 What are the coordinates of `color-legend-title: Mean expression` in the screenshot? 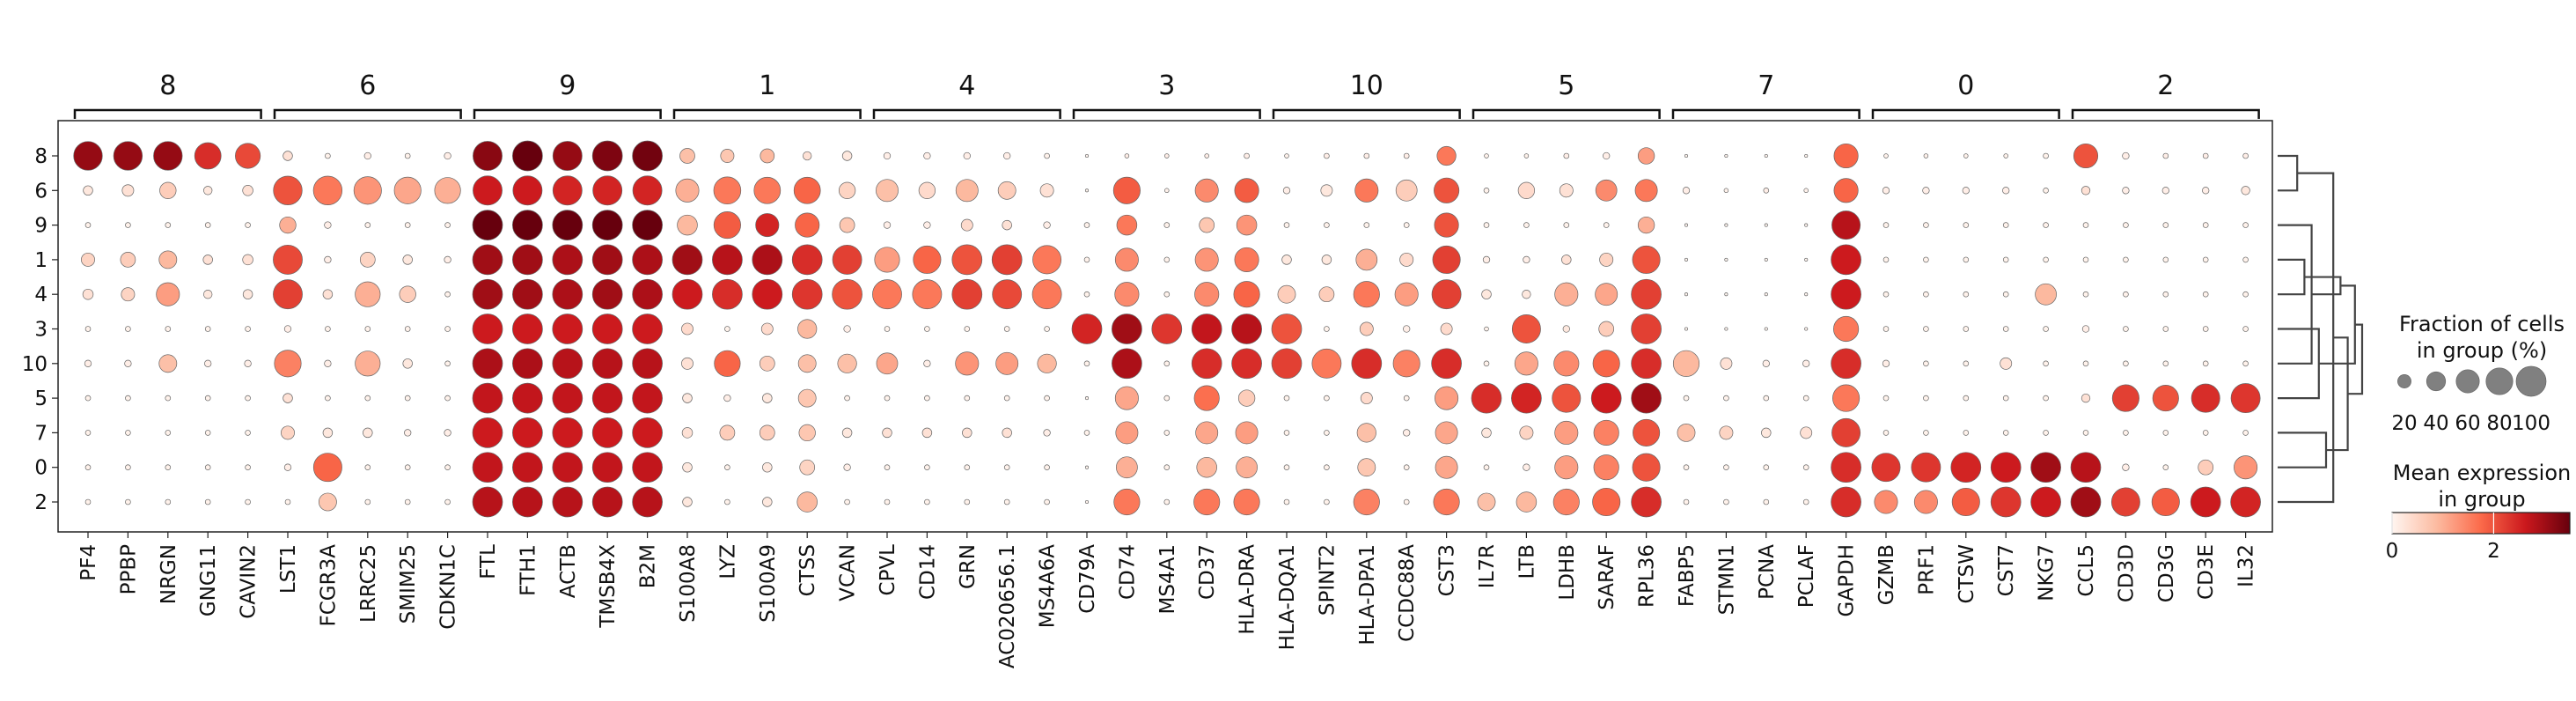 It's located at (2482, 473).